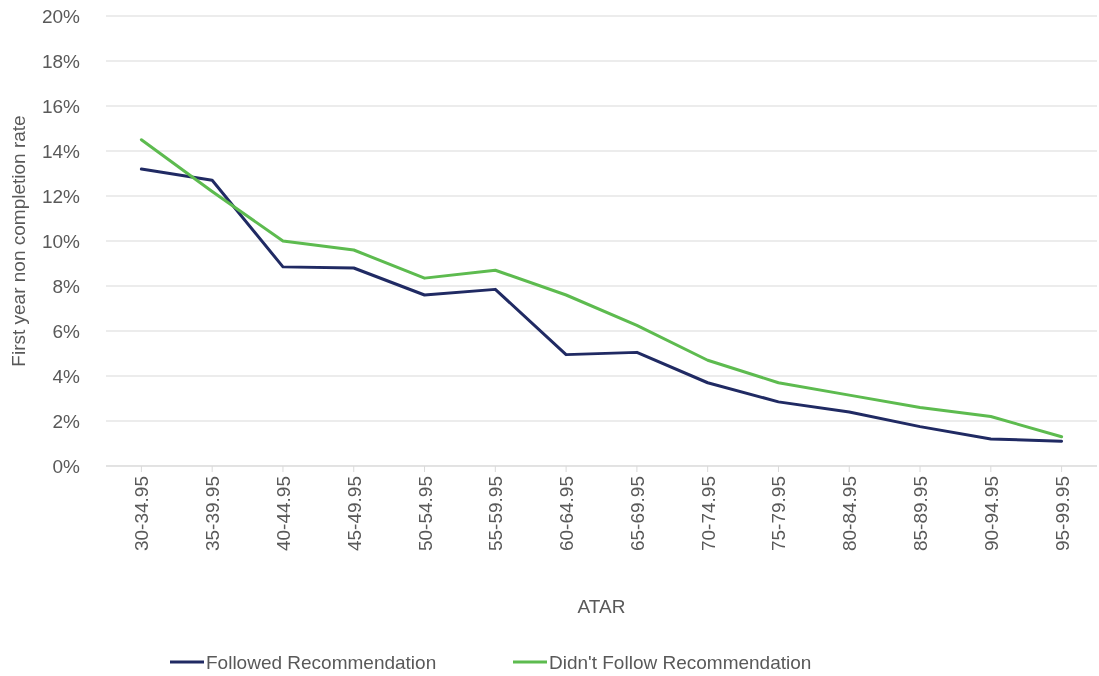 The width and height of the screenshot is (1099, 676). What do you see at coordinates (496, 514) in the screenshot?
I see `x-tick-label: 55-59.95` at bounding box center [496, 514].